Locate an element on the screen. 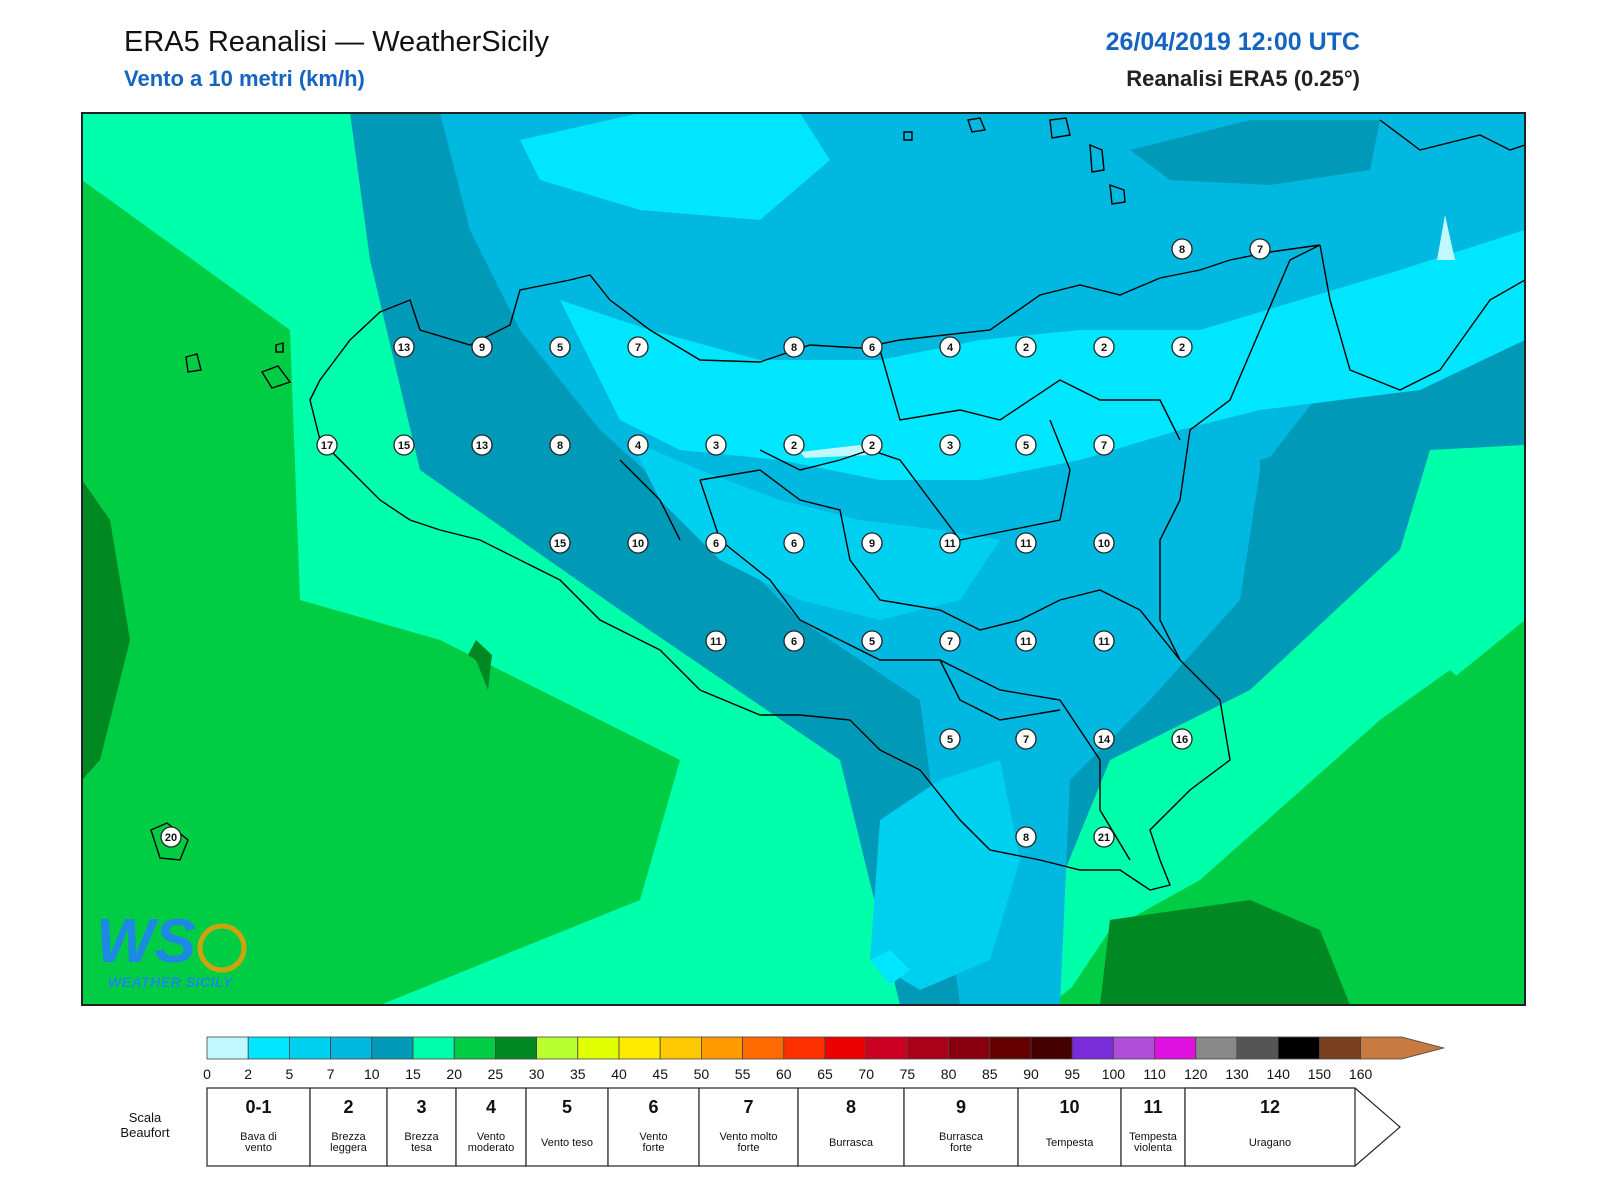 The image size is (1600, 1200). colorbar-tick-label: 60 is located at coordinates (784, 1074).